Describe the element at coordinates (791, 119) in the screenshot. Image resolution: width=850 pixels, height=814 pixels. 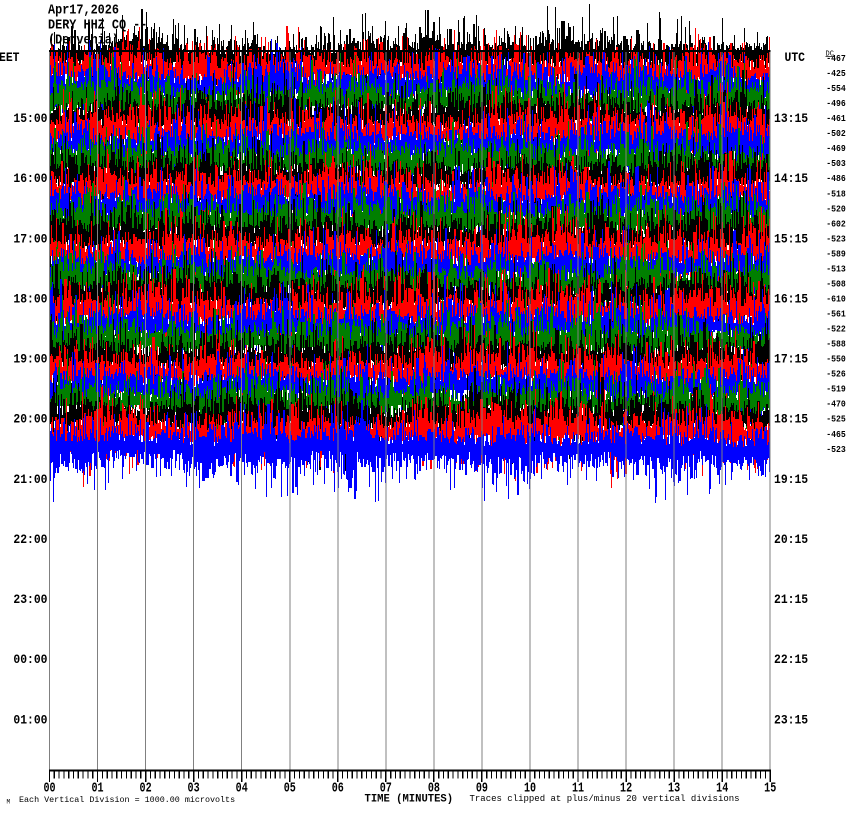
I see `svg-text: 13:15` at that location.